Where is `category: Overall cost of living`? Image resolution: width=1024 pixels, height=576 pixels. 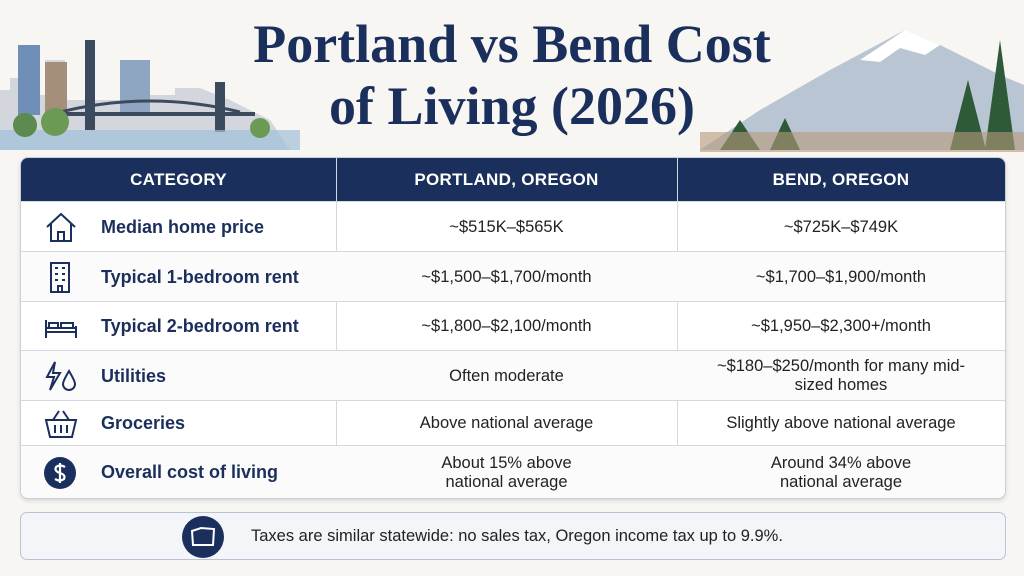 category: Overall cost of living is located at coordinates (190, 472).